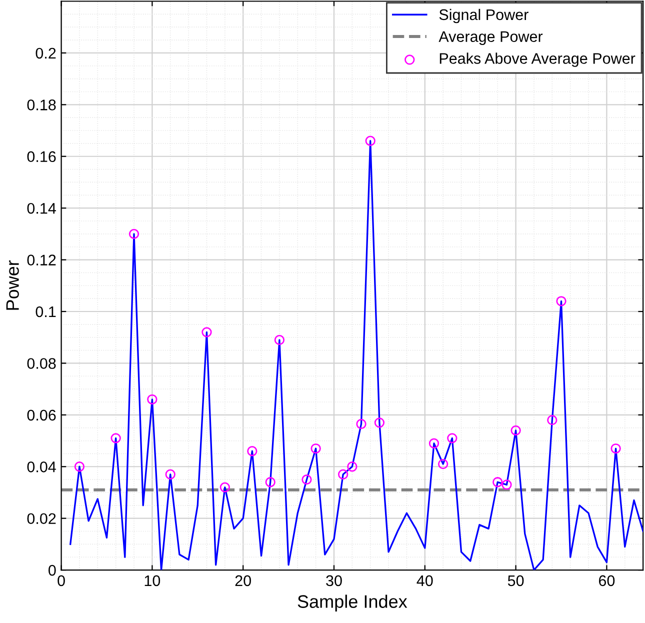  Describe the element at coordinates (606, 580) in the screenshot. I see `x-tick-label: 60` at that location.